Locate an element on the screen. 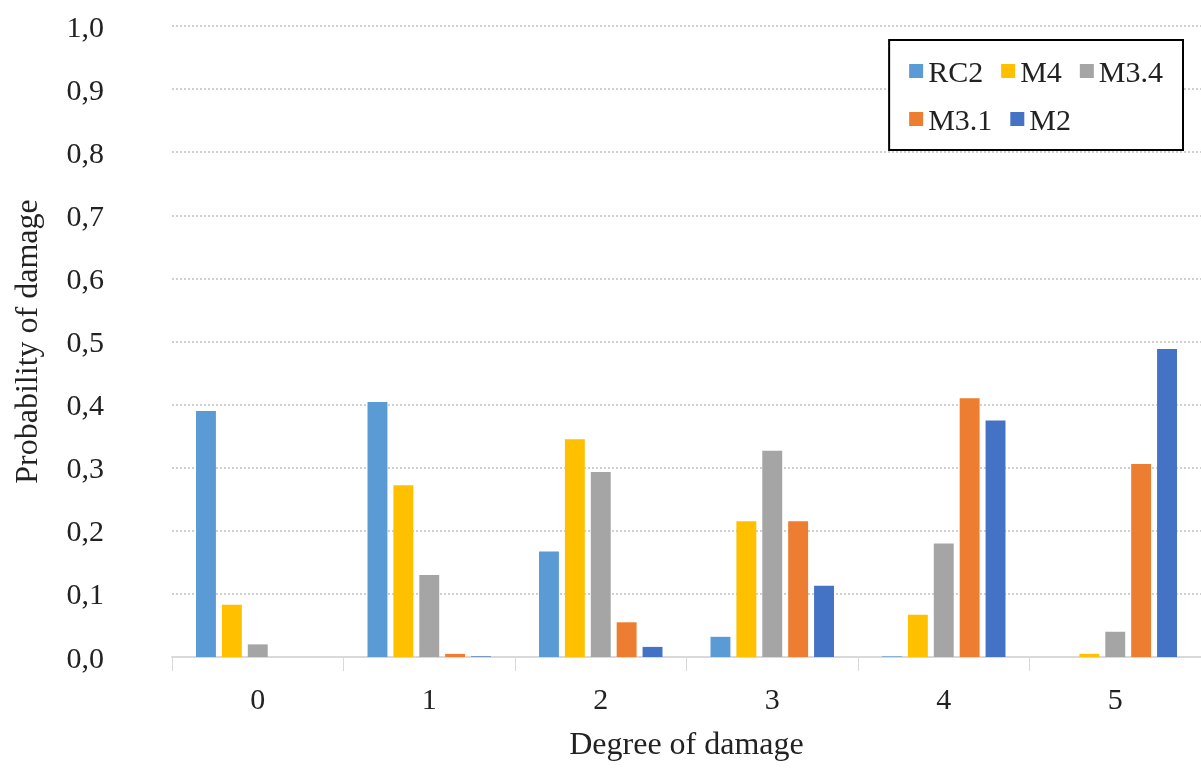 Image resolution: width=1201 pixels, height=780 pixels. y-tick-label: 0,2 is located at coordinates (85, 531).